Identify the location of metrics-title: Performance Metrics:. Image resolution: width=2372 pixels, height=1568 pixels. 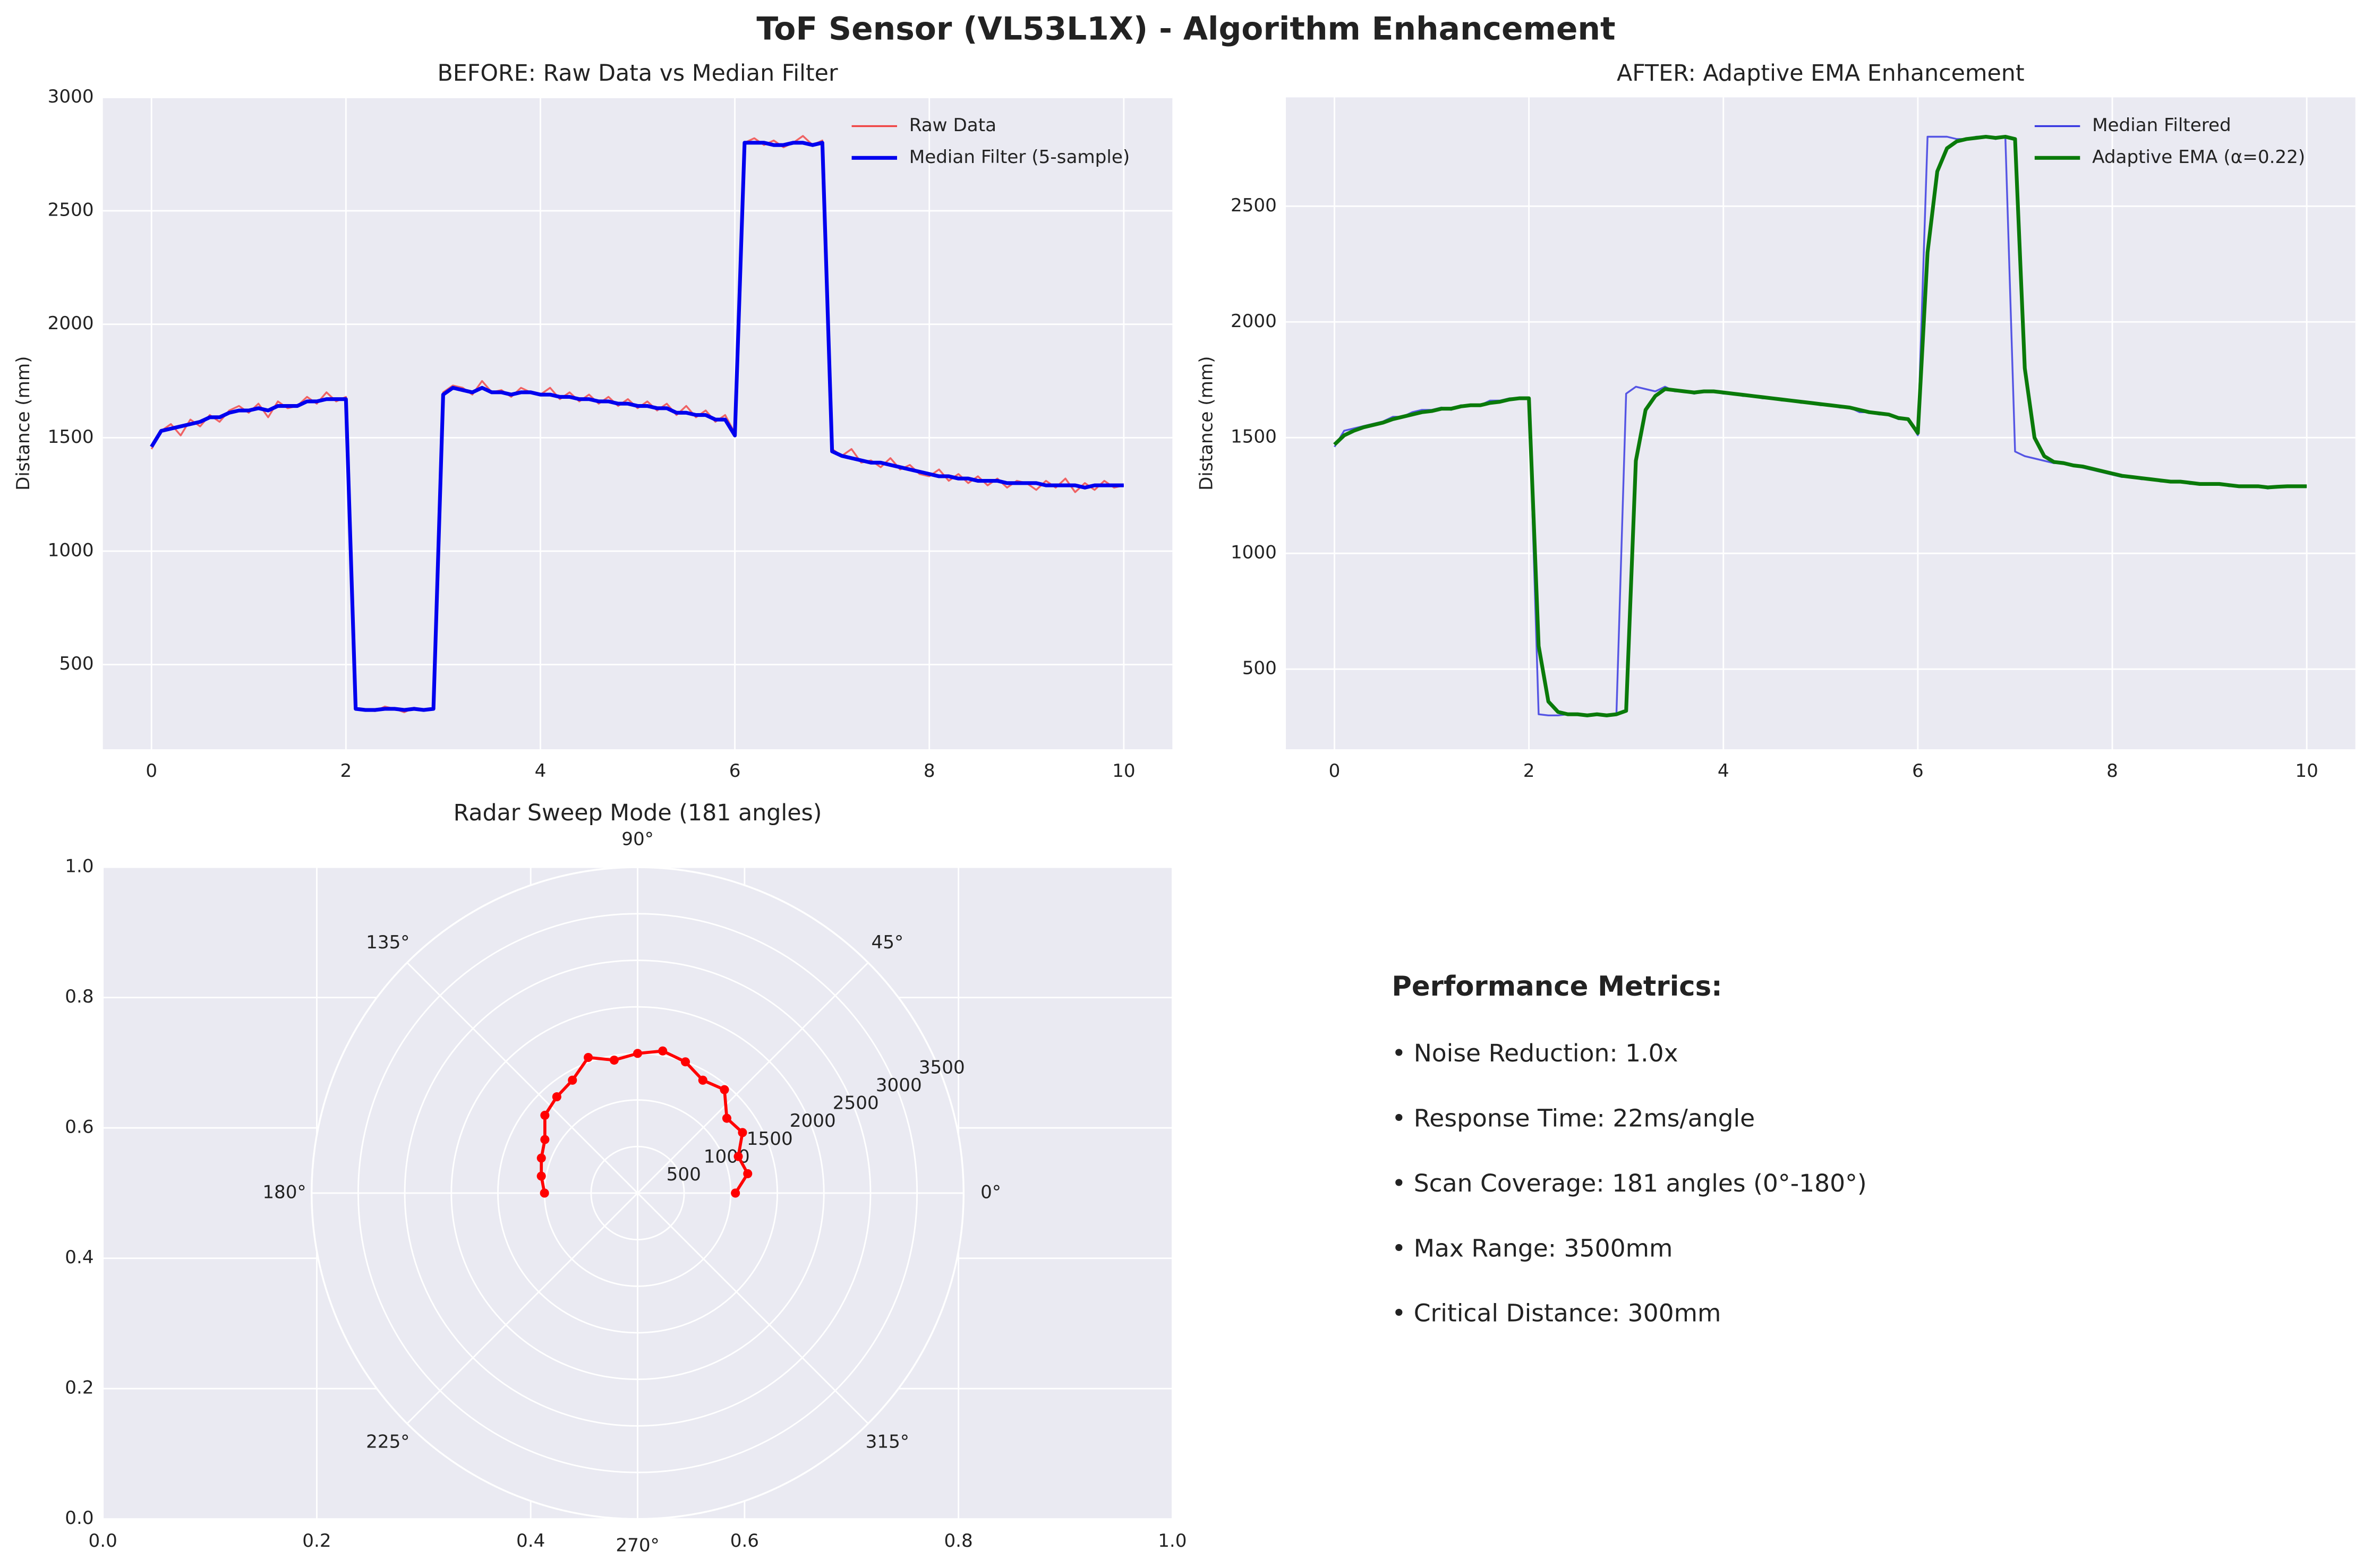
(1557, 987).